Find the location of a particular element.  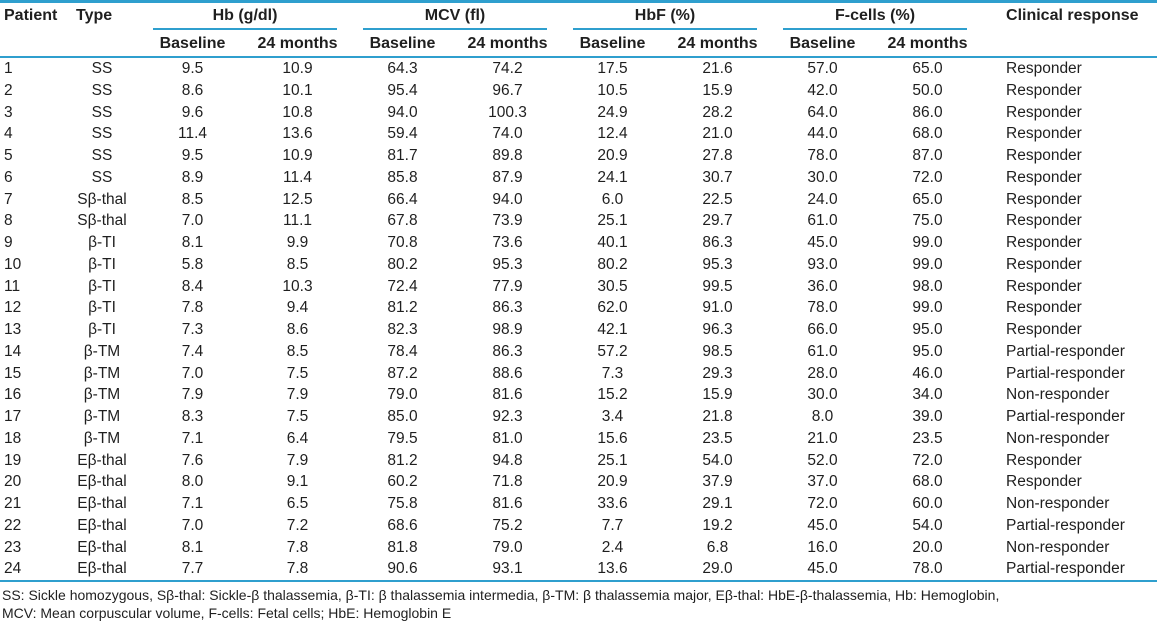

fcells-24months-cell: 75.0 is located at coordinates (927, 221).